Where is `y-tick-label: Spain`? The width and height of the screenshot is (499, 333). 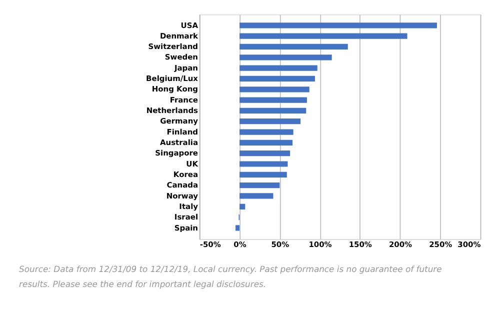 y-tick-label: Spain is located at coordinates (186, 227).